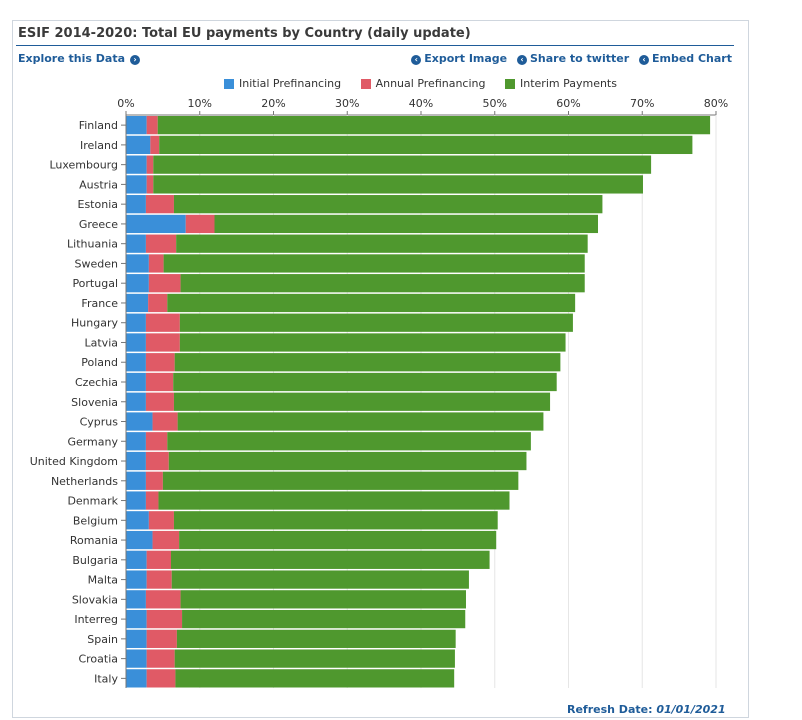 The image size is (802, 720). What do you see at coordinates (79, 58) in the screenshot?
I see `explore-data-link: Explore this Data ›` at bounding box center [79, 58].